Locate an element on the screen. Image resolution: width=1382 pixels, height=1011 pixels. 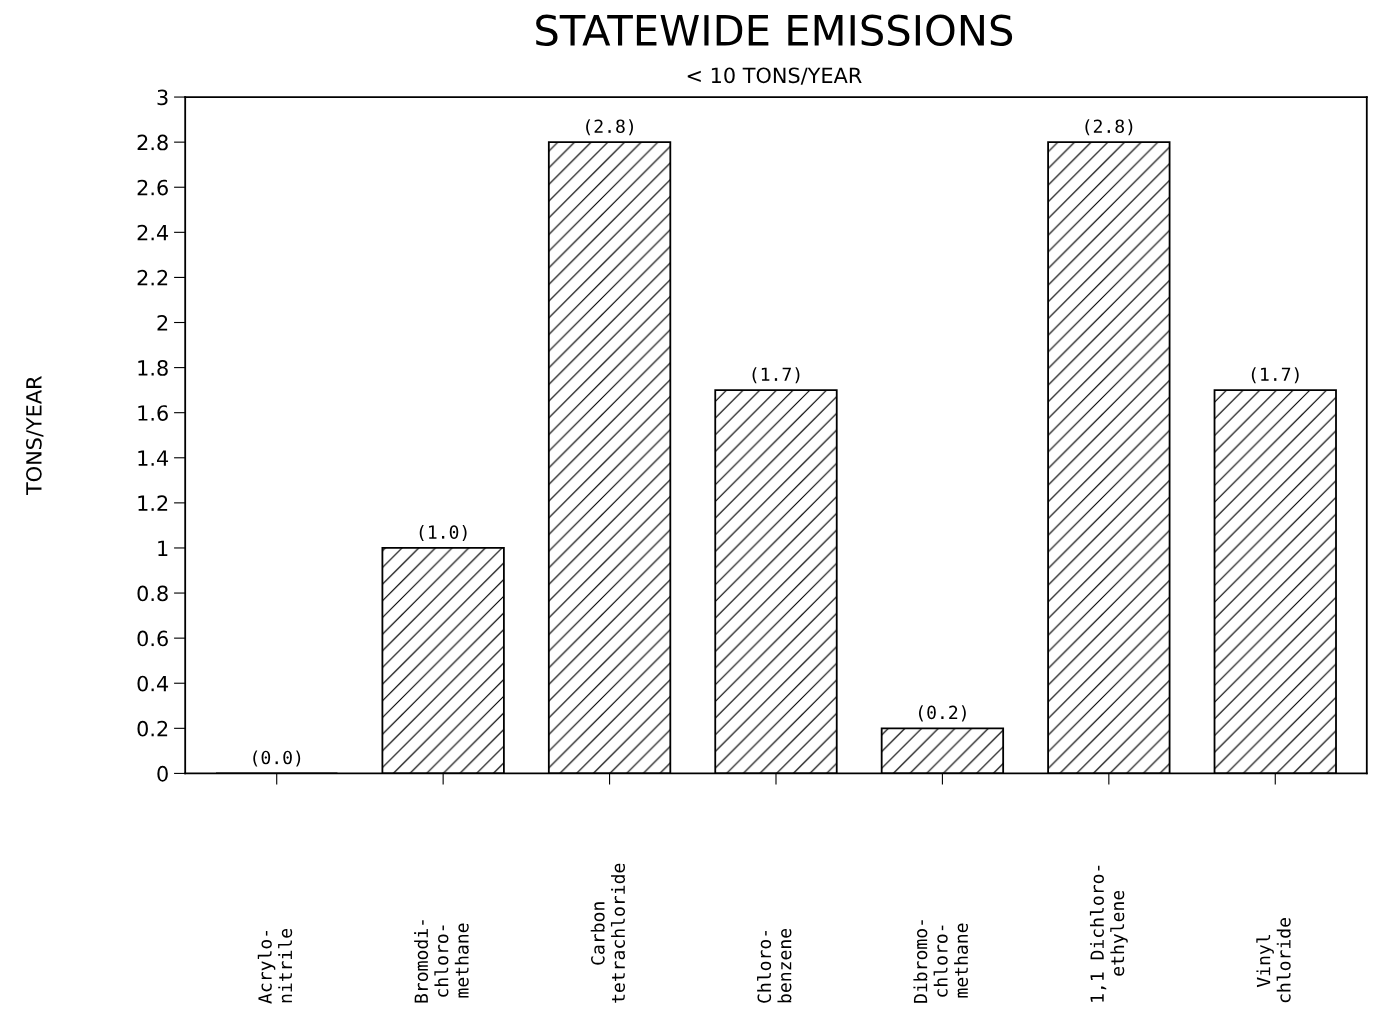
y-tick-label: 2.4 is located at coordinates (153, 232).